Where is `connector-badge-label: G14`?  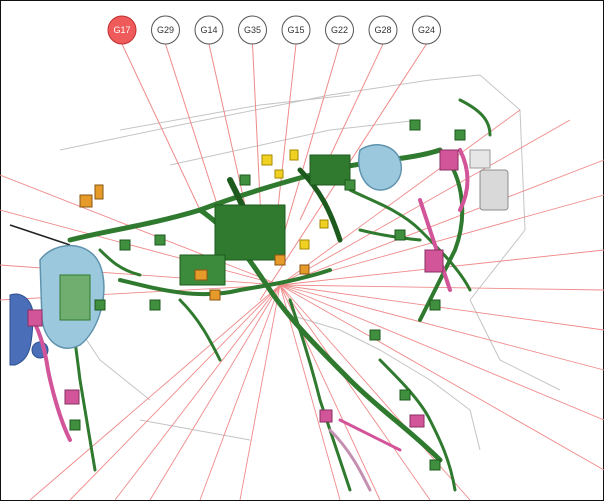 connector-badge-label: G14 is located at coordinates (208, 30).